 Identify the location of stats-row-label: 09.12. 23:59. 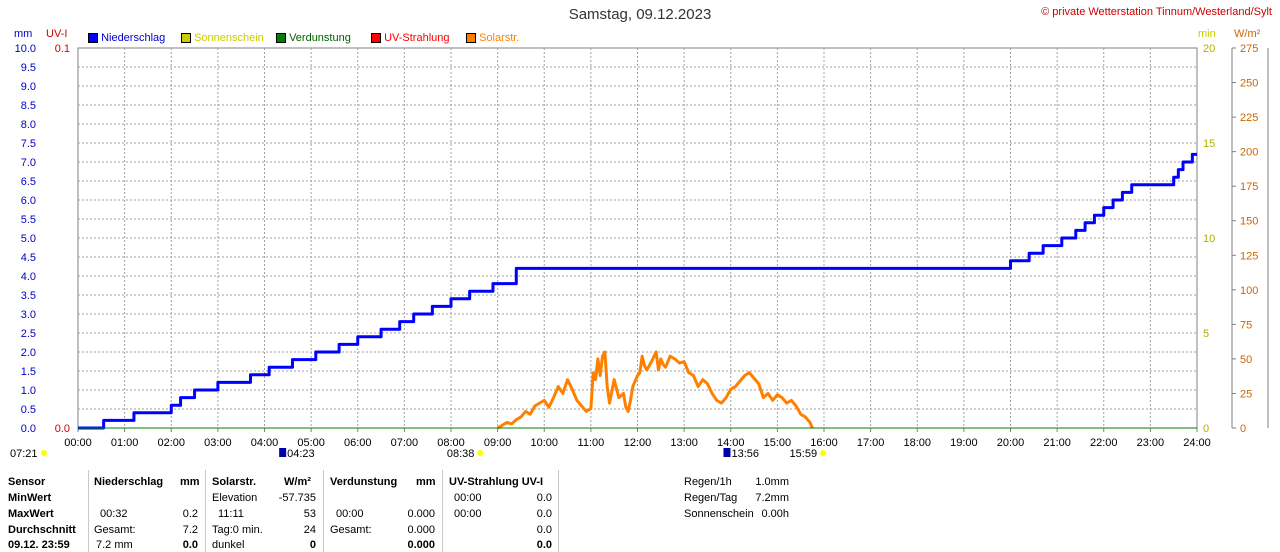
(39, 545).